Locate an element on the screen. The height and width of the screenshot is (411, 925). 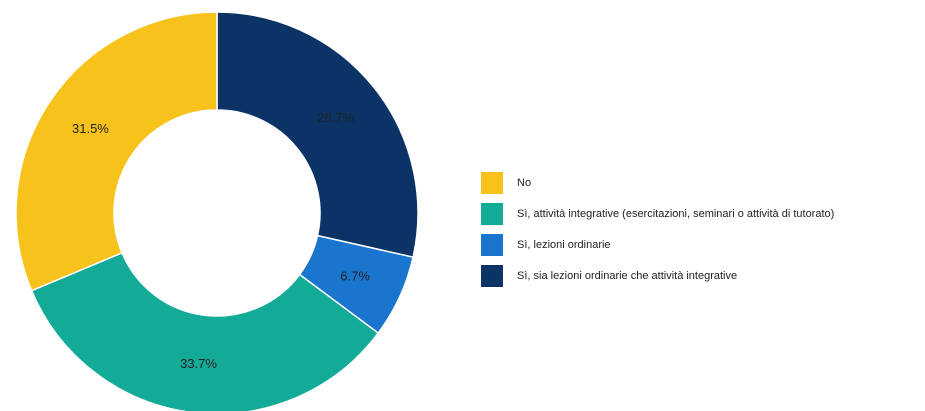
legend-label: No is located at coordinates (524, 183).